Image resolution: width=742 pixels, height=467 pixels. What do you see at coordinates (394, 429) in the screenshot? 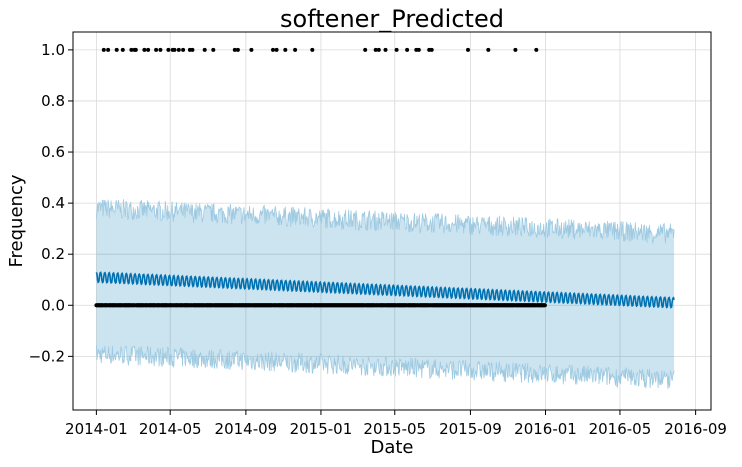
I see `x-tick-label: 2015-05` at bounding box center [394, 429].